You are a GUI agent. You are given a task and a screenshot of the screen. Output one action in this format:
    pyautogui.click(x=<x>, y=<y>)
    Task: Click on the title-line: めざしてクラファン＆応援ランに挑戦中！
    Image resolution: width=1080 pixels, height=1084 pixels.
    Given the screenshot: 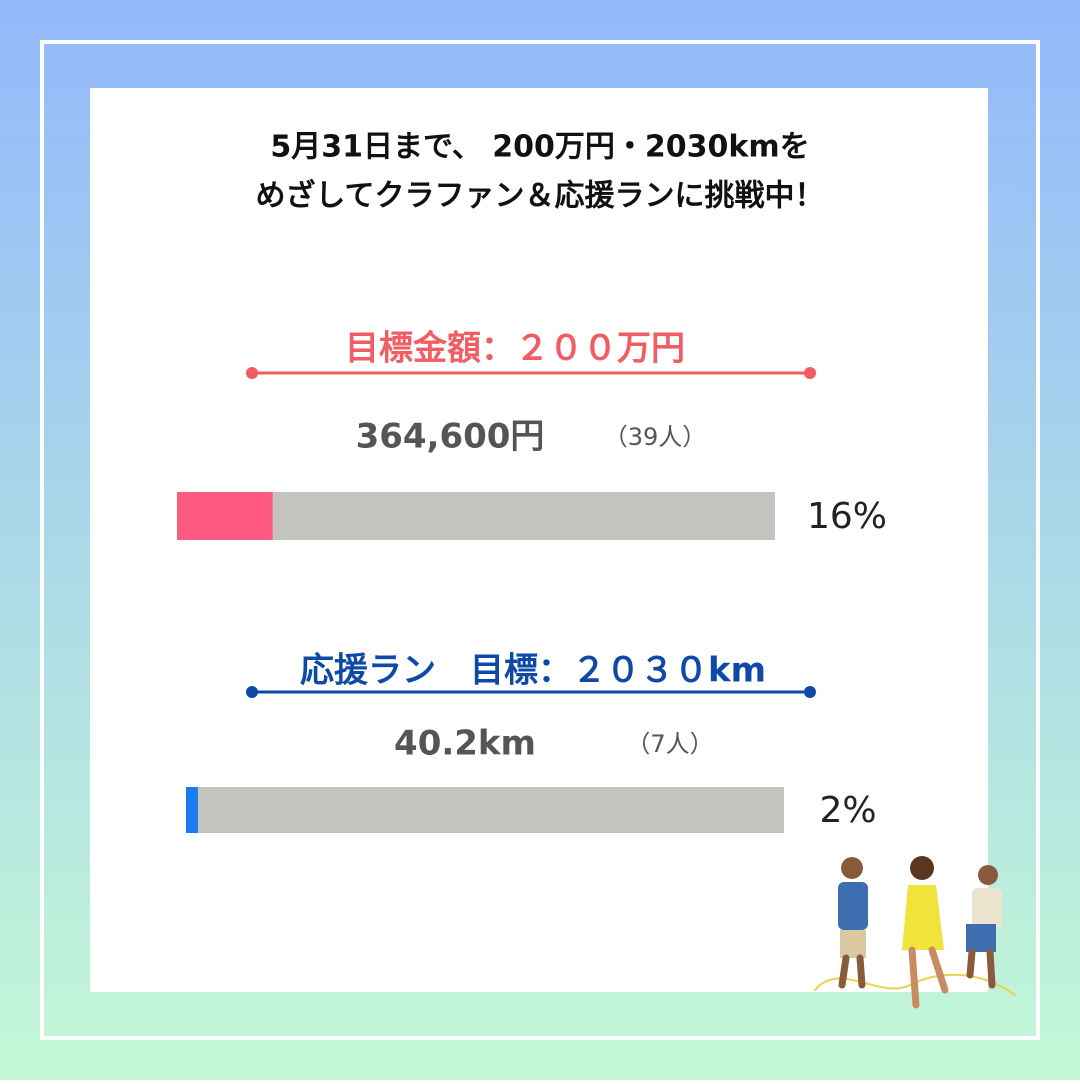 What is the action you would take?
    pyautogui.click(x=539, y=196)
    